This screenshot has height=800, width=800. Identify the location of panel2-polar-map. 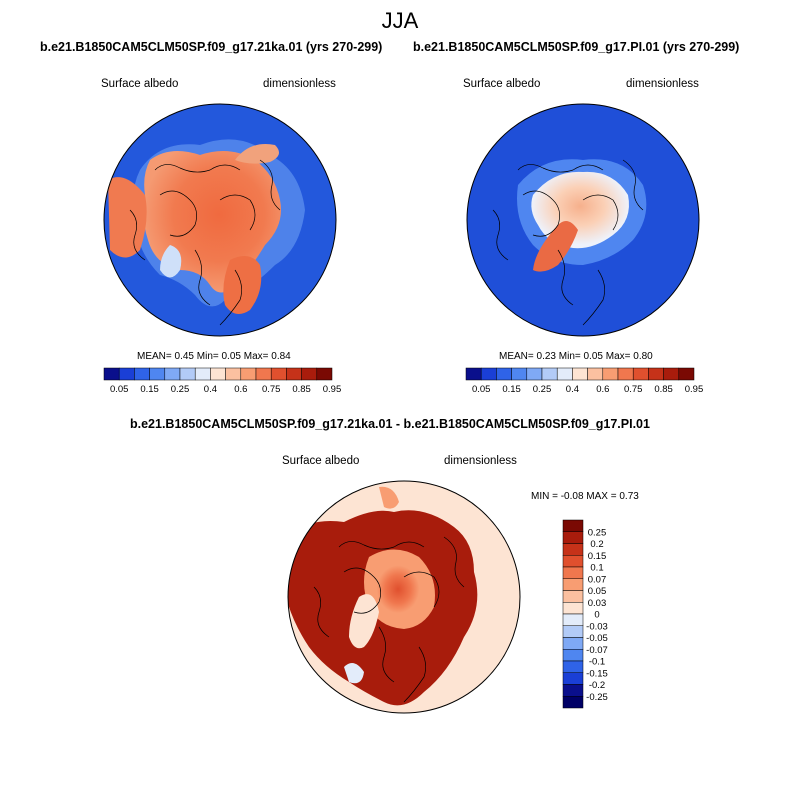
(583, 220).